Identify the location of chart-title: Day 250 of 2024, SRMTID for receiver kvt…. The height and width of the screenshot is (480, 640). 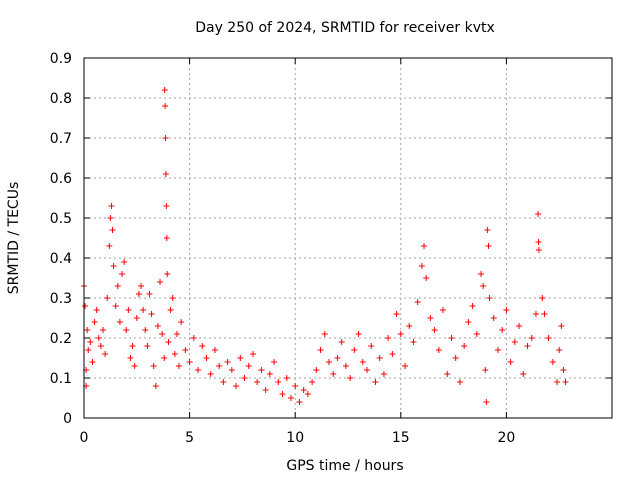
(345, 28).